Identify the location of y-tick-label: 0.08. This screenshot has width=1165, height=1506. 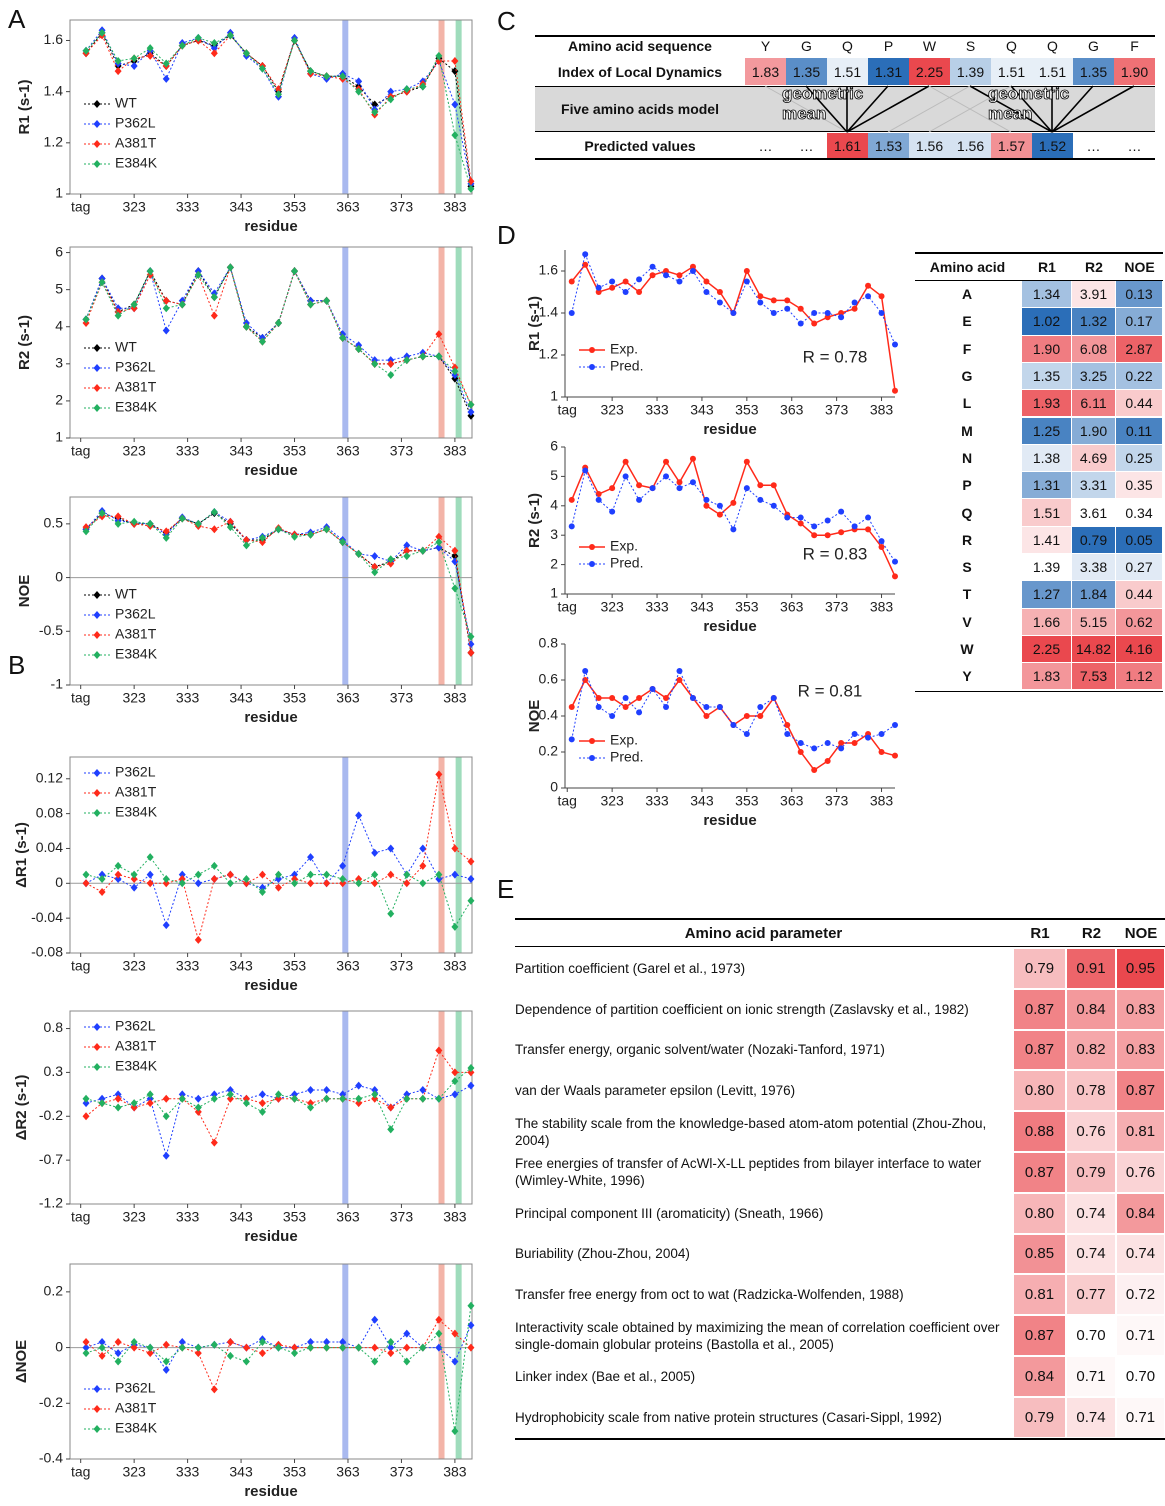
(49, 812).